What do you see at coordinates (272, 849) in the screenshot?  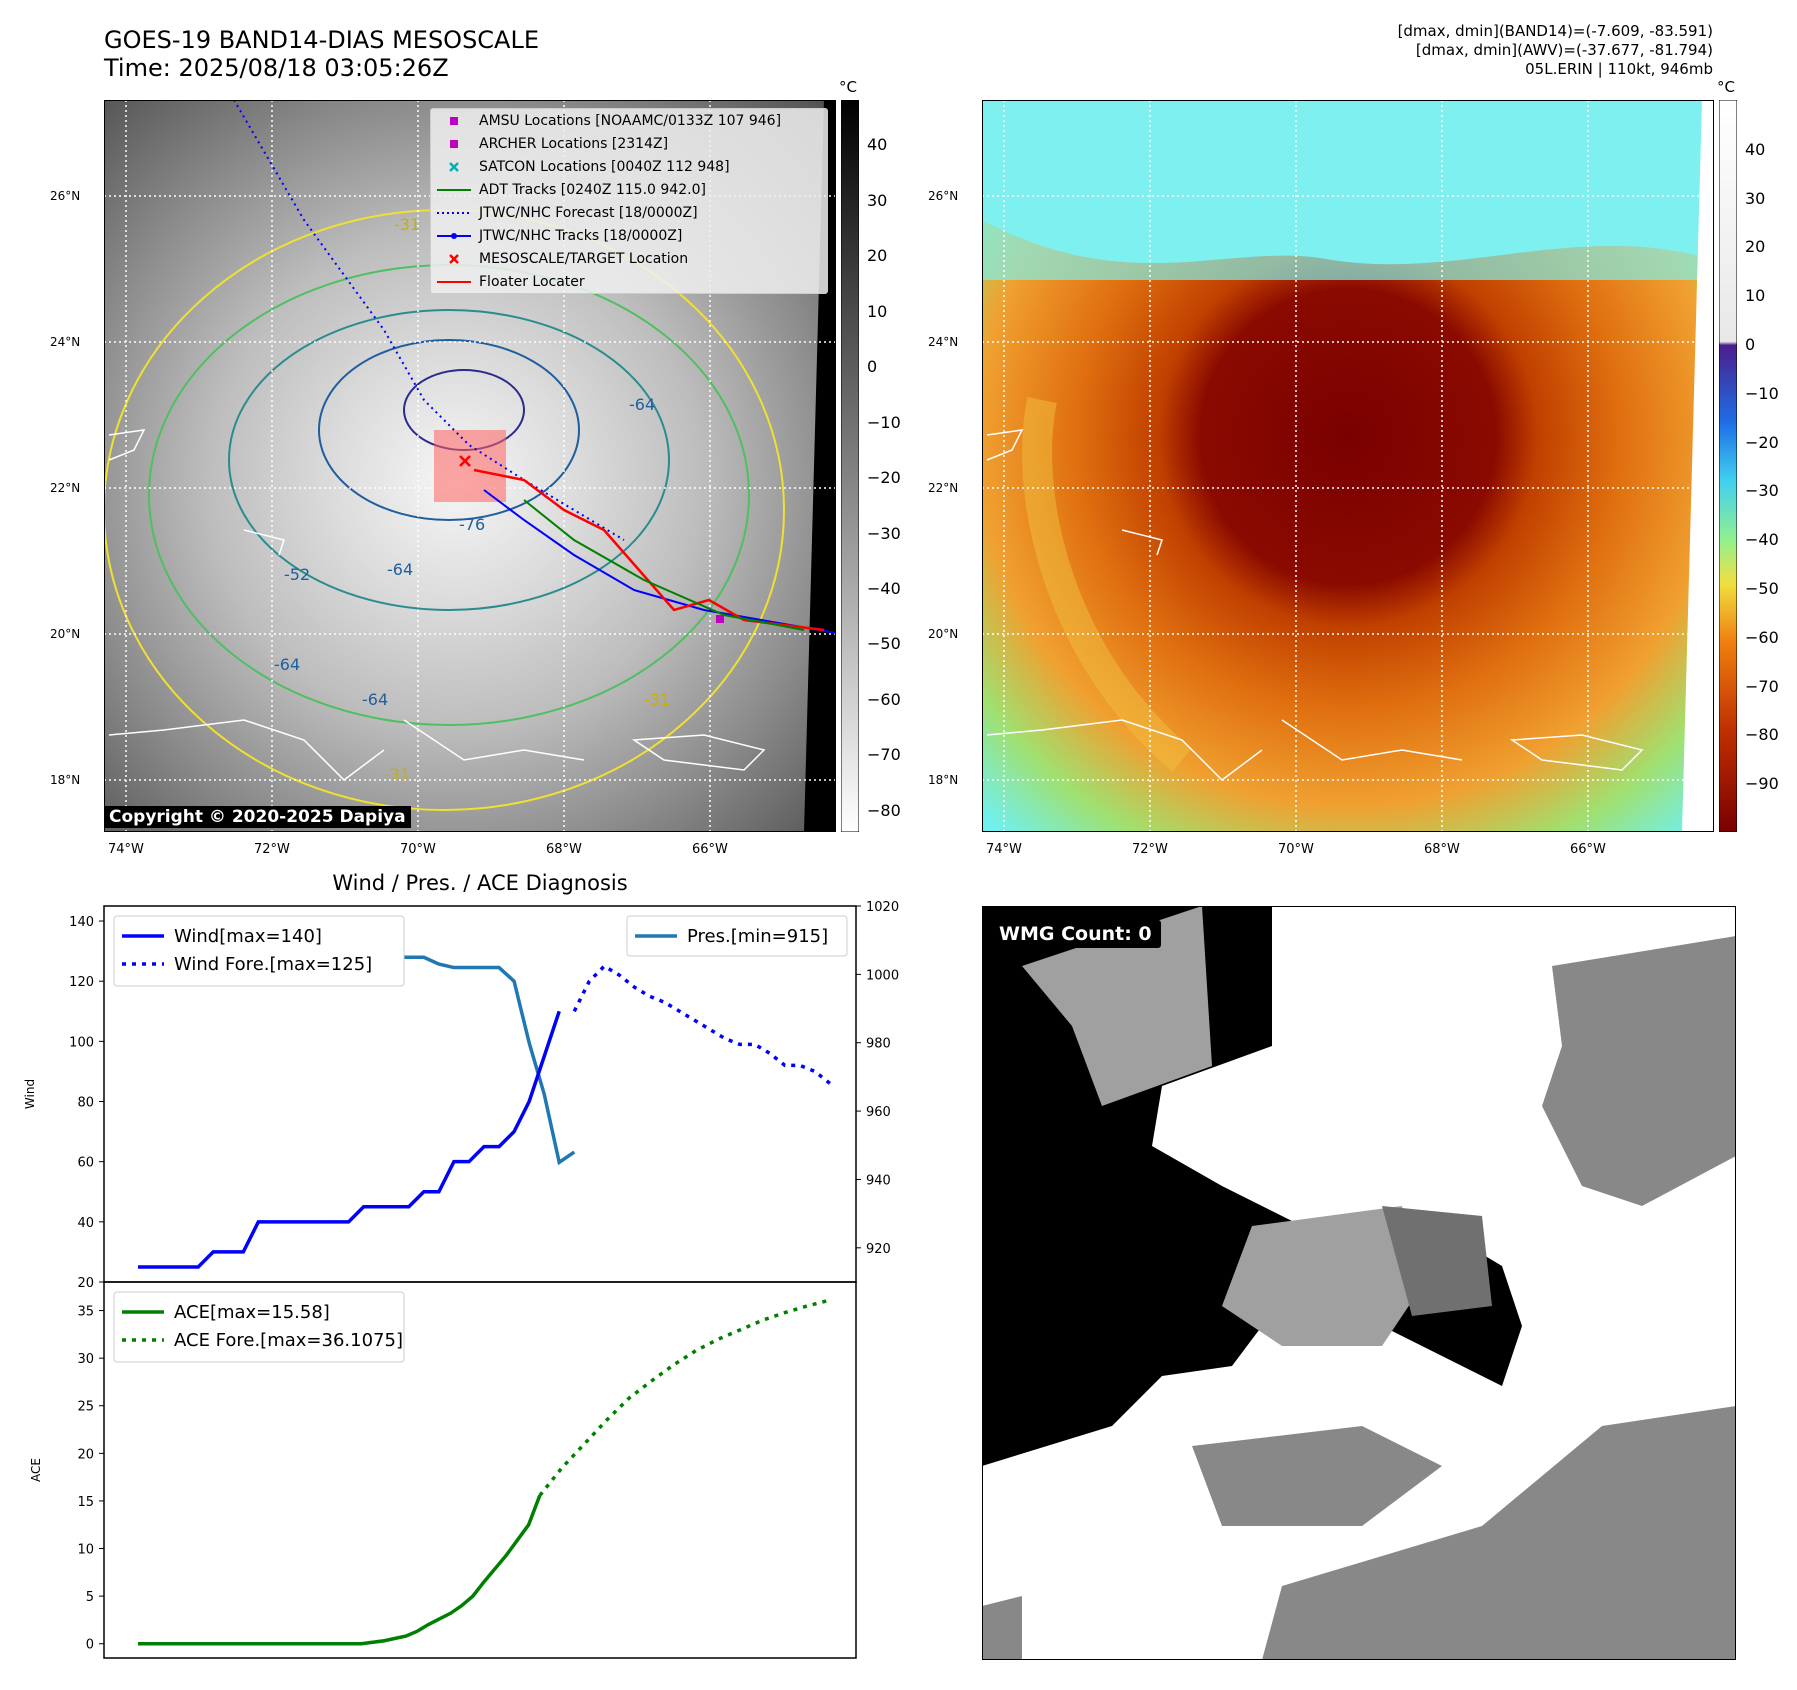 I see `lon-label: 72°W` at bounding box center [272, 849].